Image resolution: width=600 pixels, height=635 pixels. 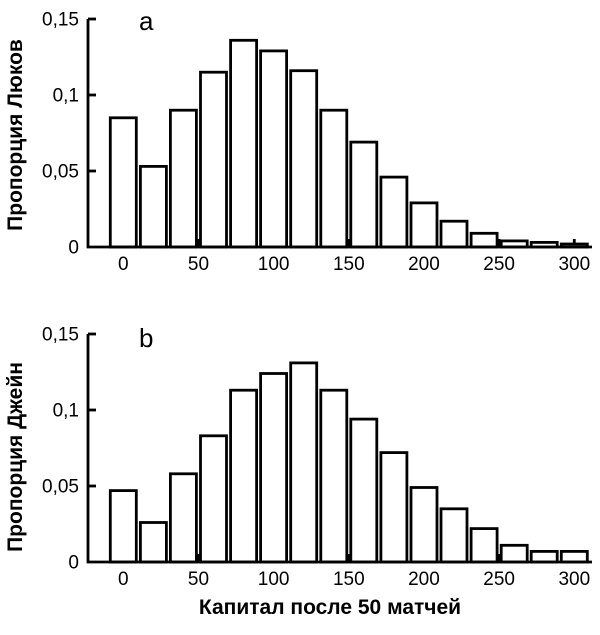 I want to click on x-axis-label: Капитал после 50 матчей, so click(x=330, y=607).